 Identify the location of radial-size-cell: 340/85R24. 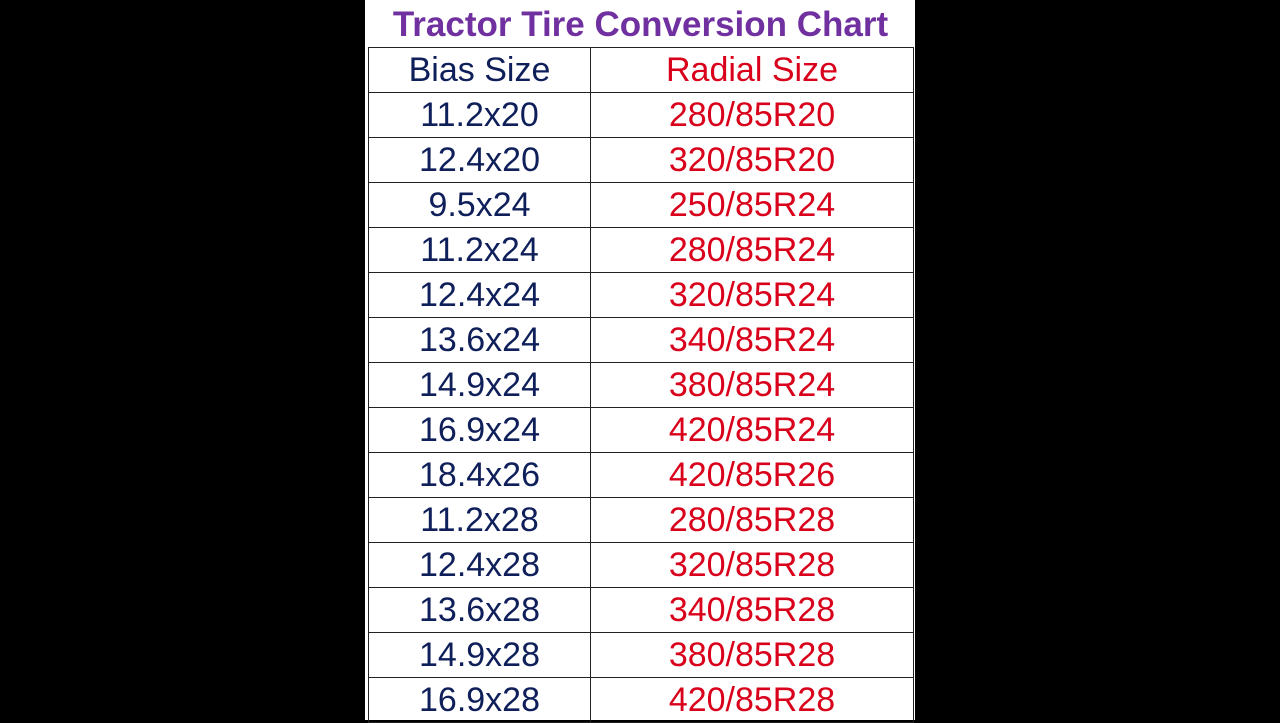
(752, 340).